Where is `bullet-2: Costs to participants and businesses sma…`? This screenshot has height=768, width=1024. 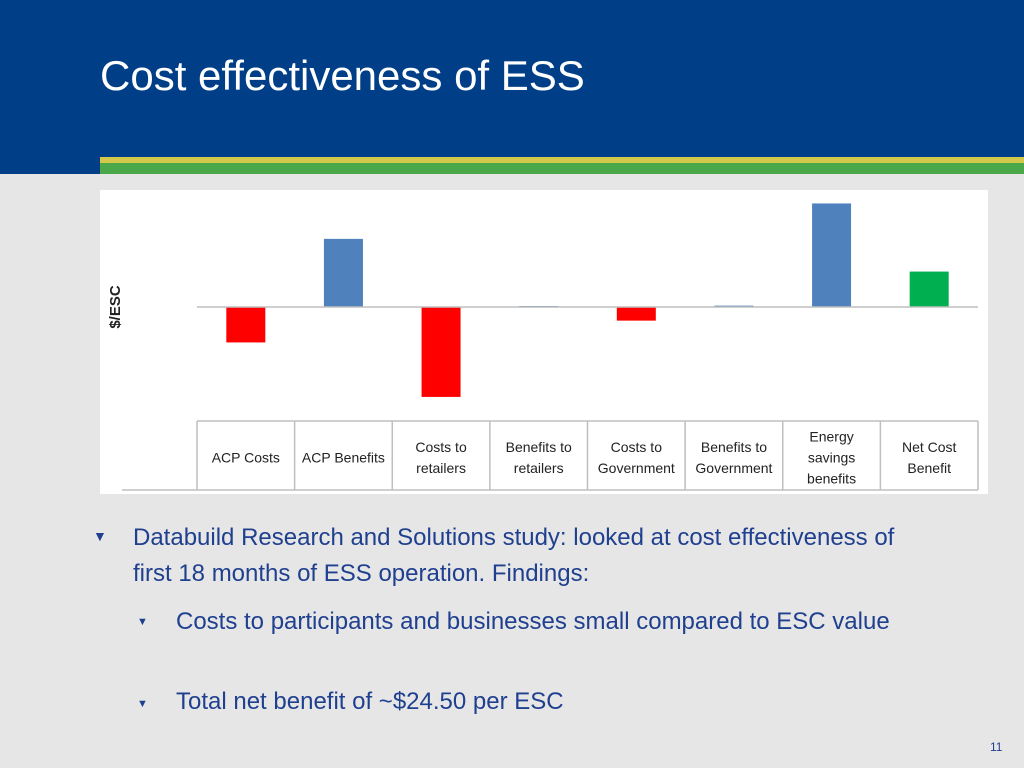 bullet-2: Costs to participants and businesses sma… is located at coordinates (533, 621).